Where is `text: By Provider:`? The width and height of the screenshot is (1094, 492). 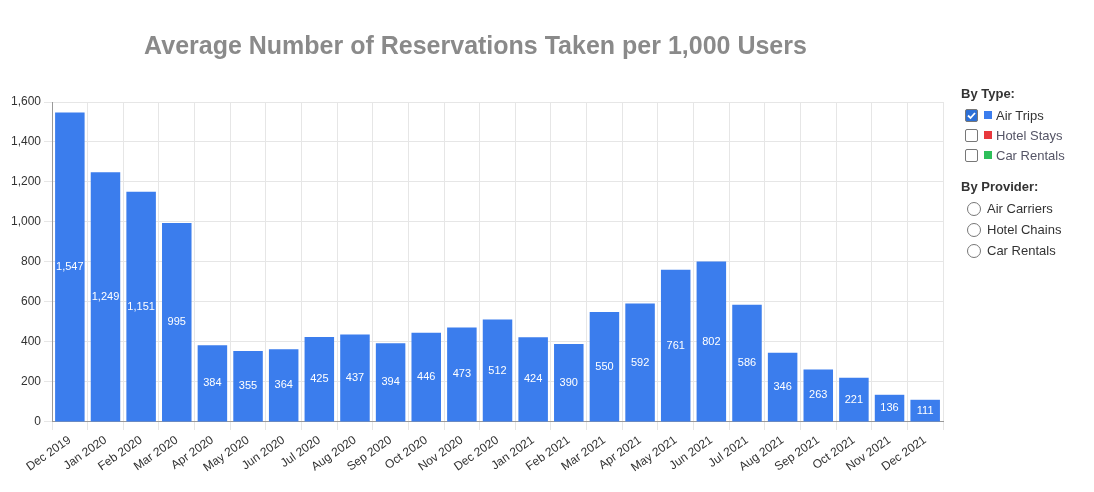
text: By Provider: is located at coordinates (1000, 186).